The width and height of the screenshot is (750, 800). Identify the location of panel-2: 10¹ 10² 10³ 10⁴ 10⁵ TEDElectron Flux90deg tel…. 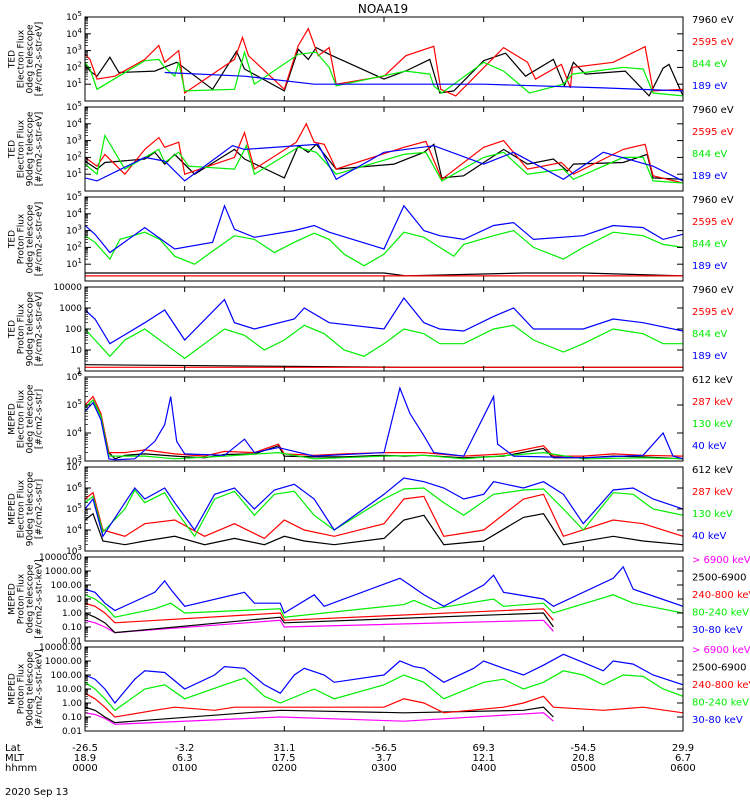
(371, 146).